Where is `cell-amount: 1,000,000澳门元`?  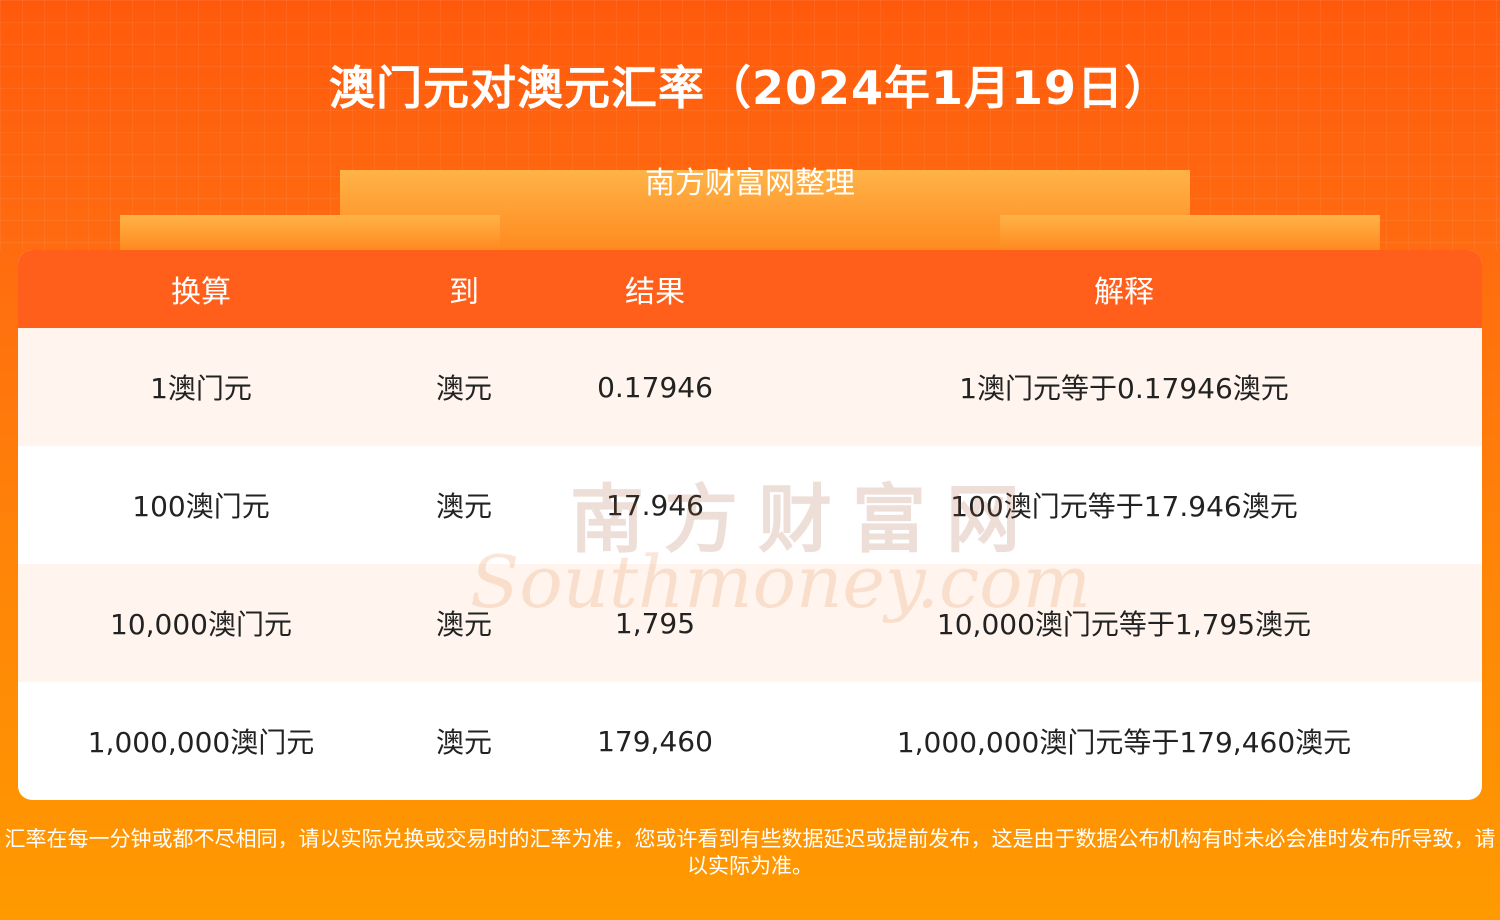
cell-amount: 1,000,000澳门元 is located at coordinates (201, 742).